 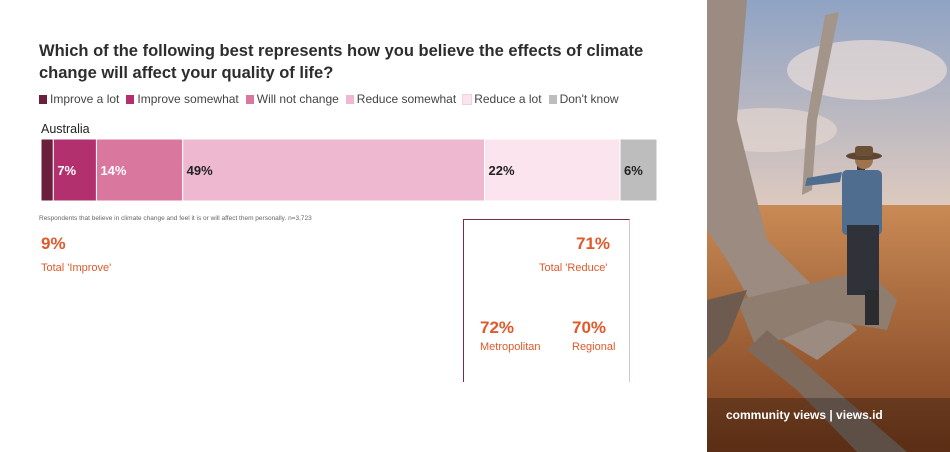 I want to click on bar-data-label: 6%, so click(x=633, y=170).